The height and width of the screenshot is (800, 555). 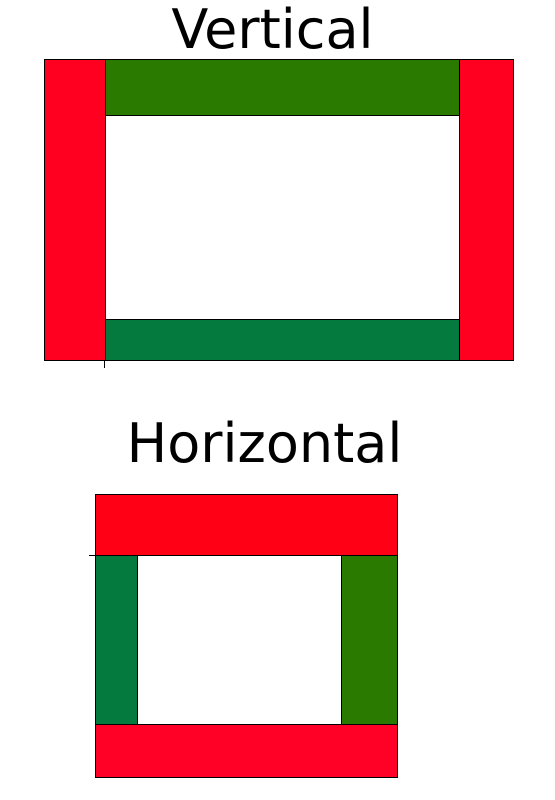 What do you see at coordinates (282, 340) in the screenshot?
I see `vertical-bottom-bar` at bounding box center [282, 340].